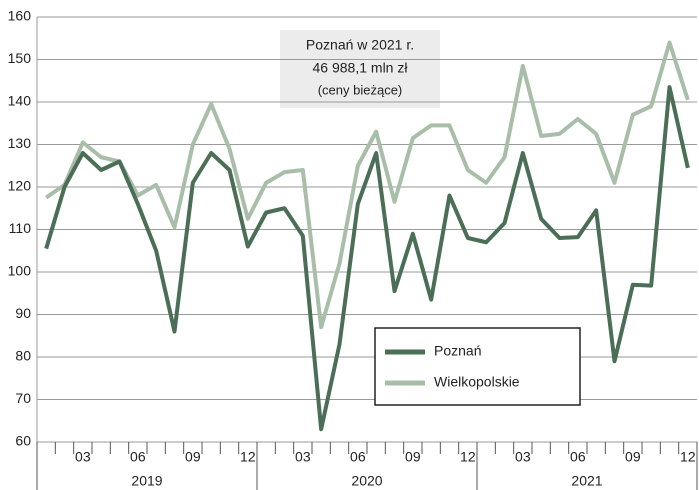 The width and height of the screenshot is (699, 490). What do you see at coordinates (20, 58) in the screenshot?
I see `y-tick-label: 150` at bounding box center [20, 58].